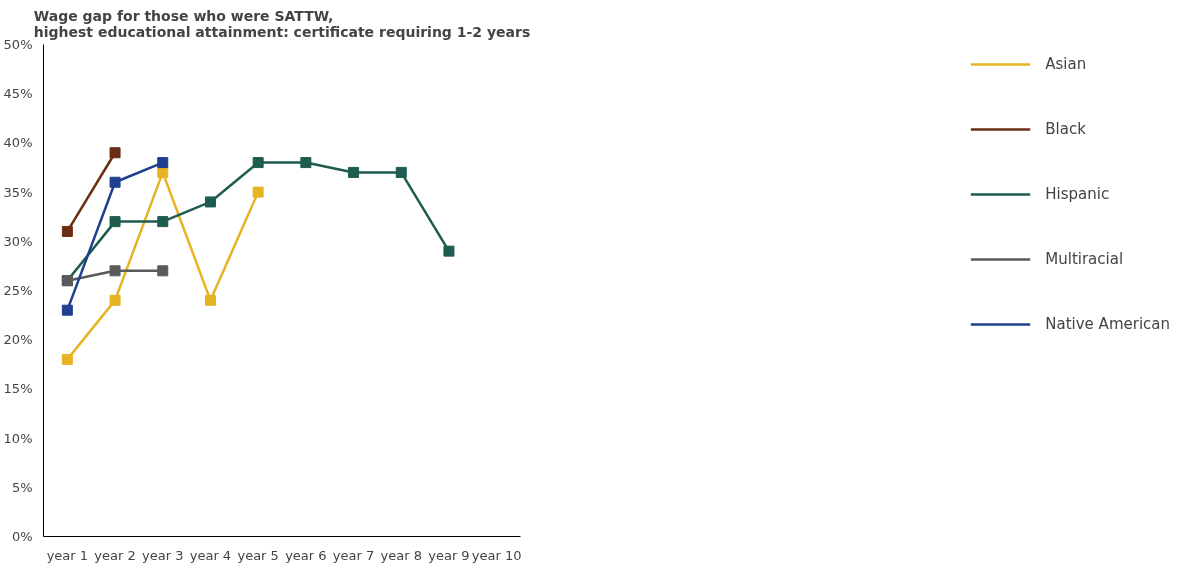 The height and width of the screenshot is (572, 1190). I want to click on legend-label: Multiracial, so click(1084, 259).